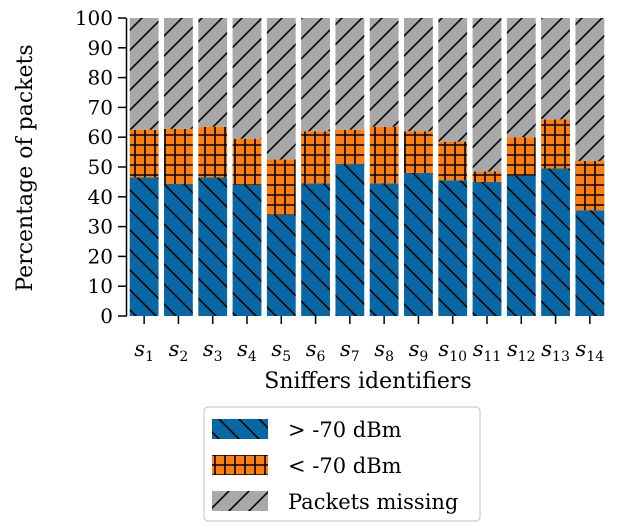 The width and height of the screenshot is (619, 523). I want to click on y-tick-label: 60, so click(100, 137).